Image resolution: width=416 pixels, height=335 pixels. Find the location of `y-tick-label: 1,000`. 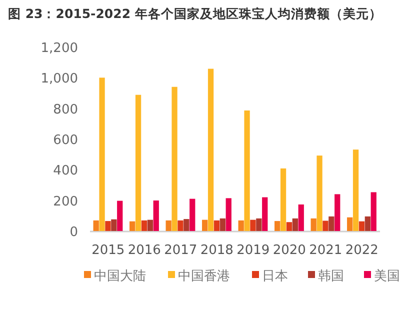

y-tick-label: 1,000 is located at coordinates (59, 79).